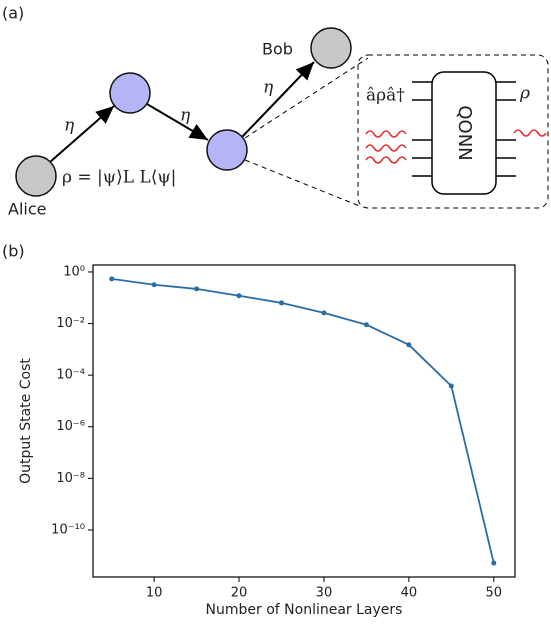 The image size is (551, 627). What do you see at coordinates (385, 96) in the screenshot?
I see `input-label: âρâ†` at bounding box center [385, 96].